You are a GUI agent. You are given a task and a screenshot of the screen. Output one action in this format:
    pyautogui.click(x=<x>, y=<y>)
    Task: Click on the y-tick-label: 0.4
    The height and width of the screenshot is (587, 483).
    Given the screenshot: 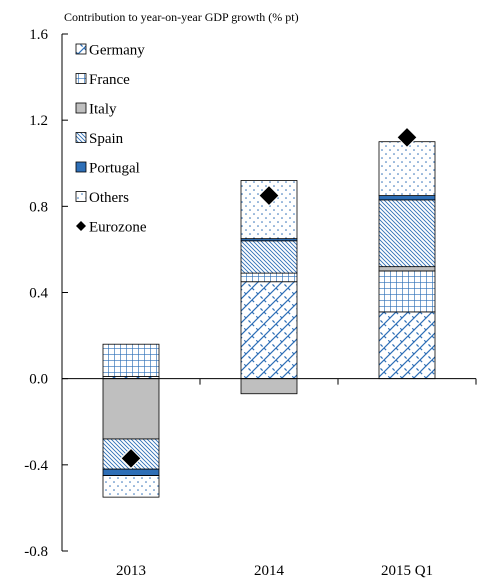 What is the action you would take?
    pyautogui.click(x=38, y=294)
    